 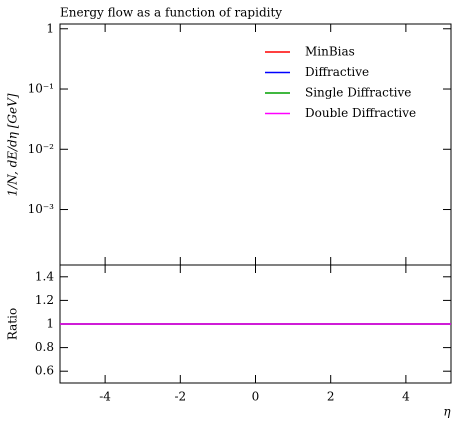 What do you see at coordinates (13, 144) in the screenshot?
I see `y-axis-label: 1/N, dE/dη [GeV]` at bounding box center [13, 144].